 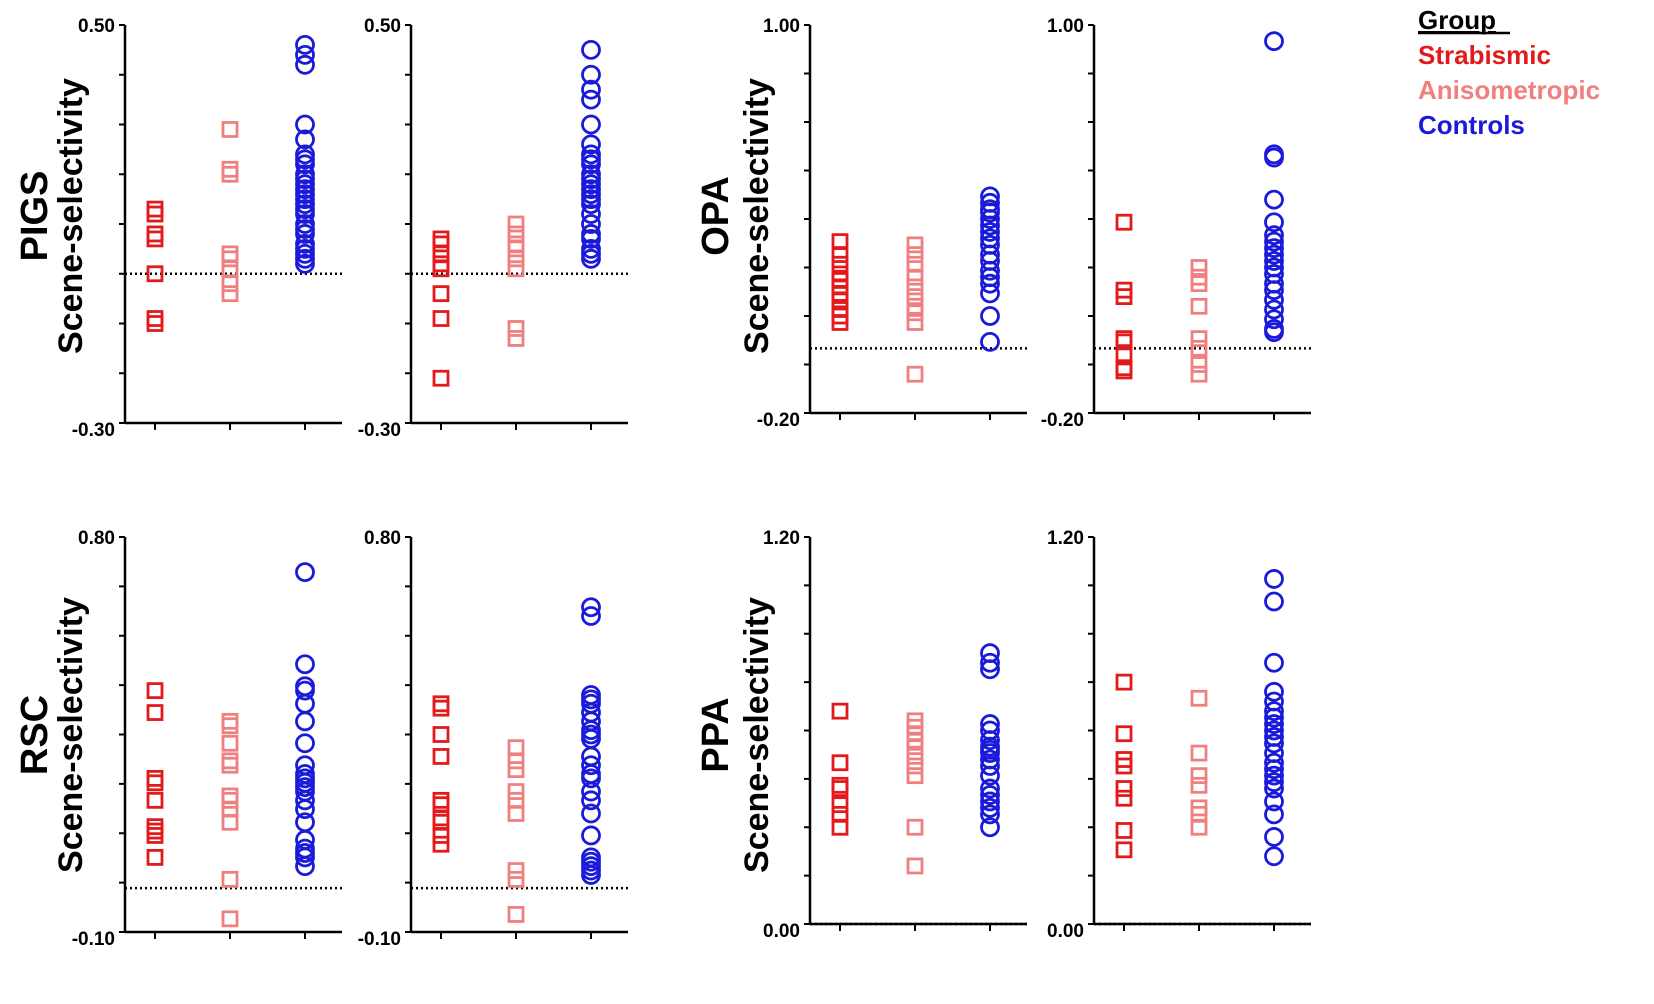 I want to click on panel-opa-2: 1.00 -0.20, so click(x=1176, y=223).